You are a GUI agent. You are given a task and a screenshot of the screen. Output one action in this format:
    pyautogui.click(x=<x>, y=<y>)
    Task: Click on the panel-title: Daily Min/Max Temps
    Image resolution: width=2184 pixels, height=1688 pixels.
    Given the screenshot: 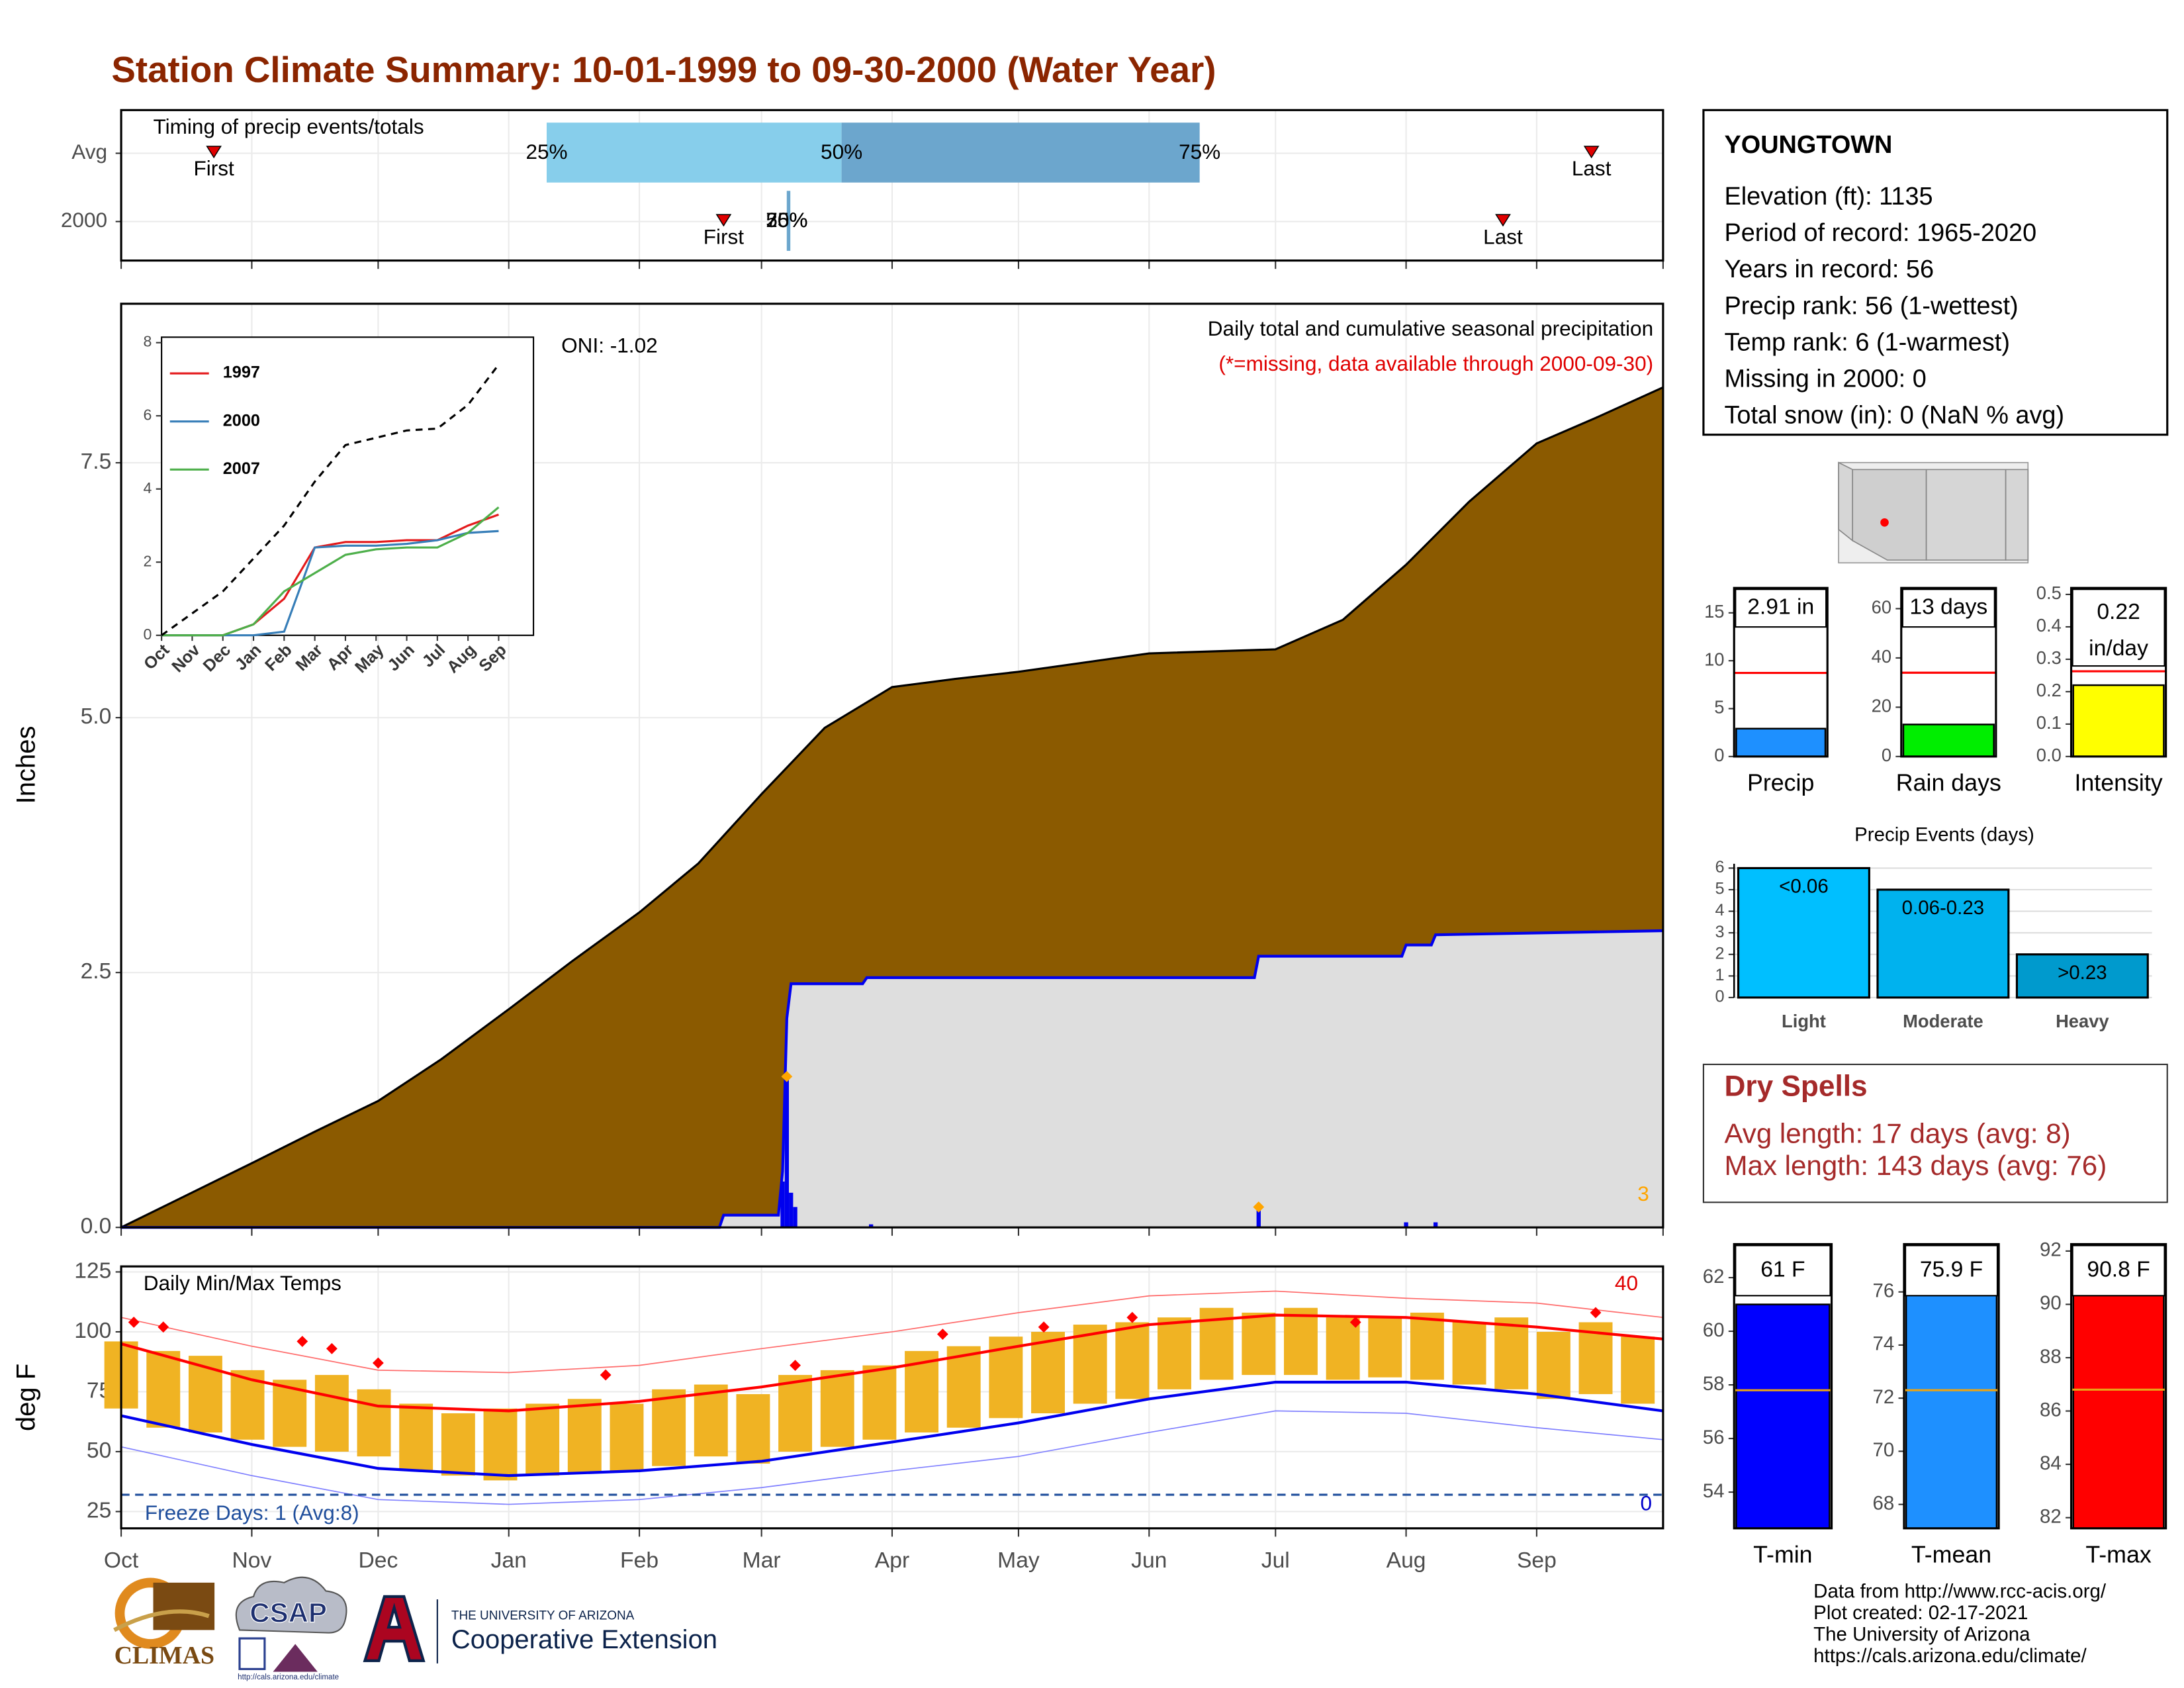 What is the action you would take?
    pyautogui.click(x=242, y=1283)
    